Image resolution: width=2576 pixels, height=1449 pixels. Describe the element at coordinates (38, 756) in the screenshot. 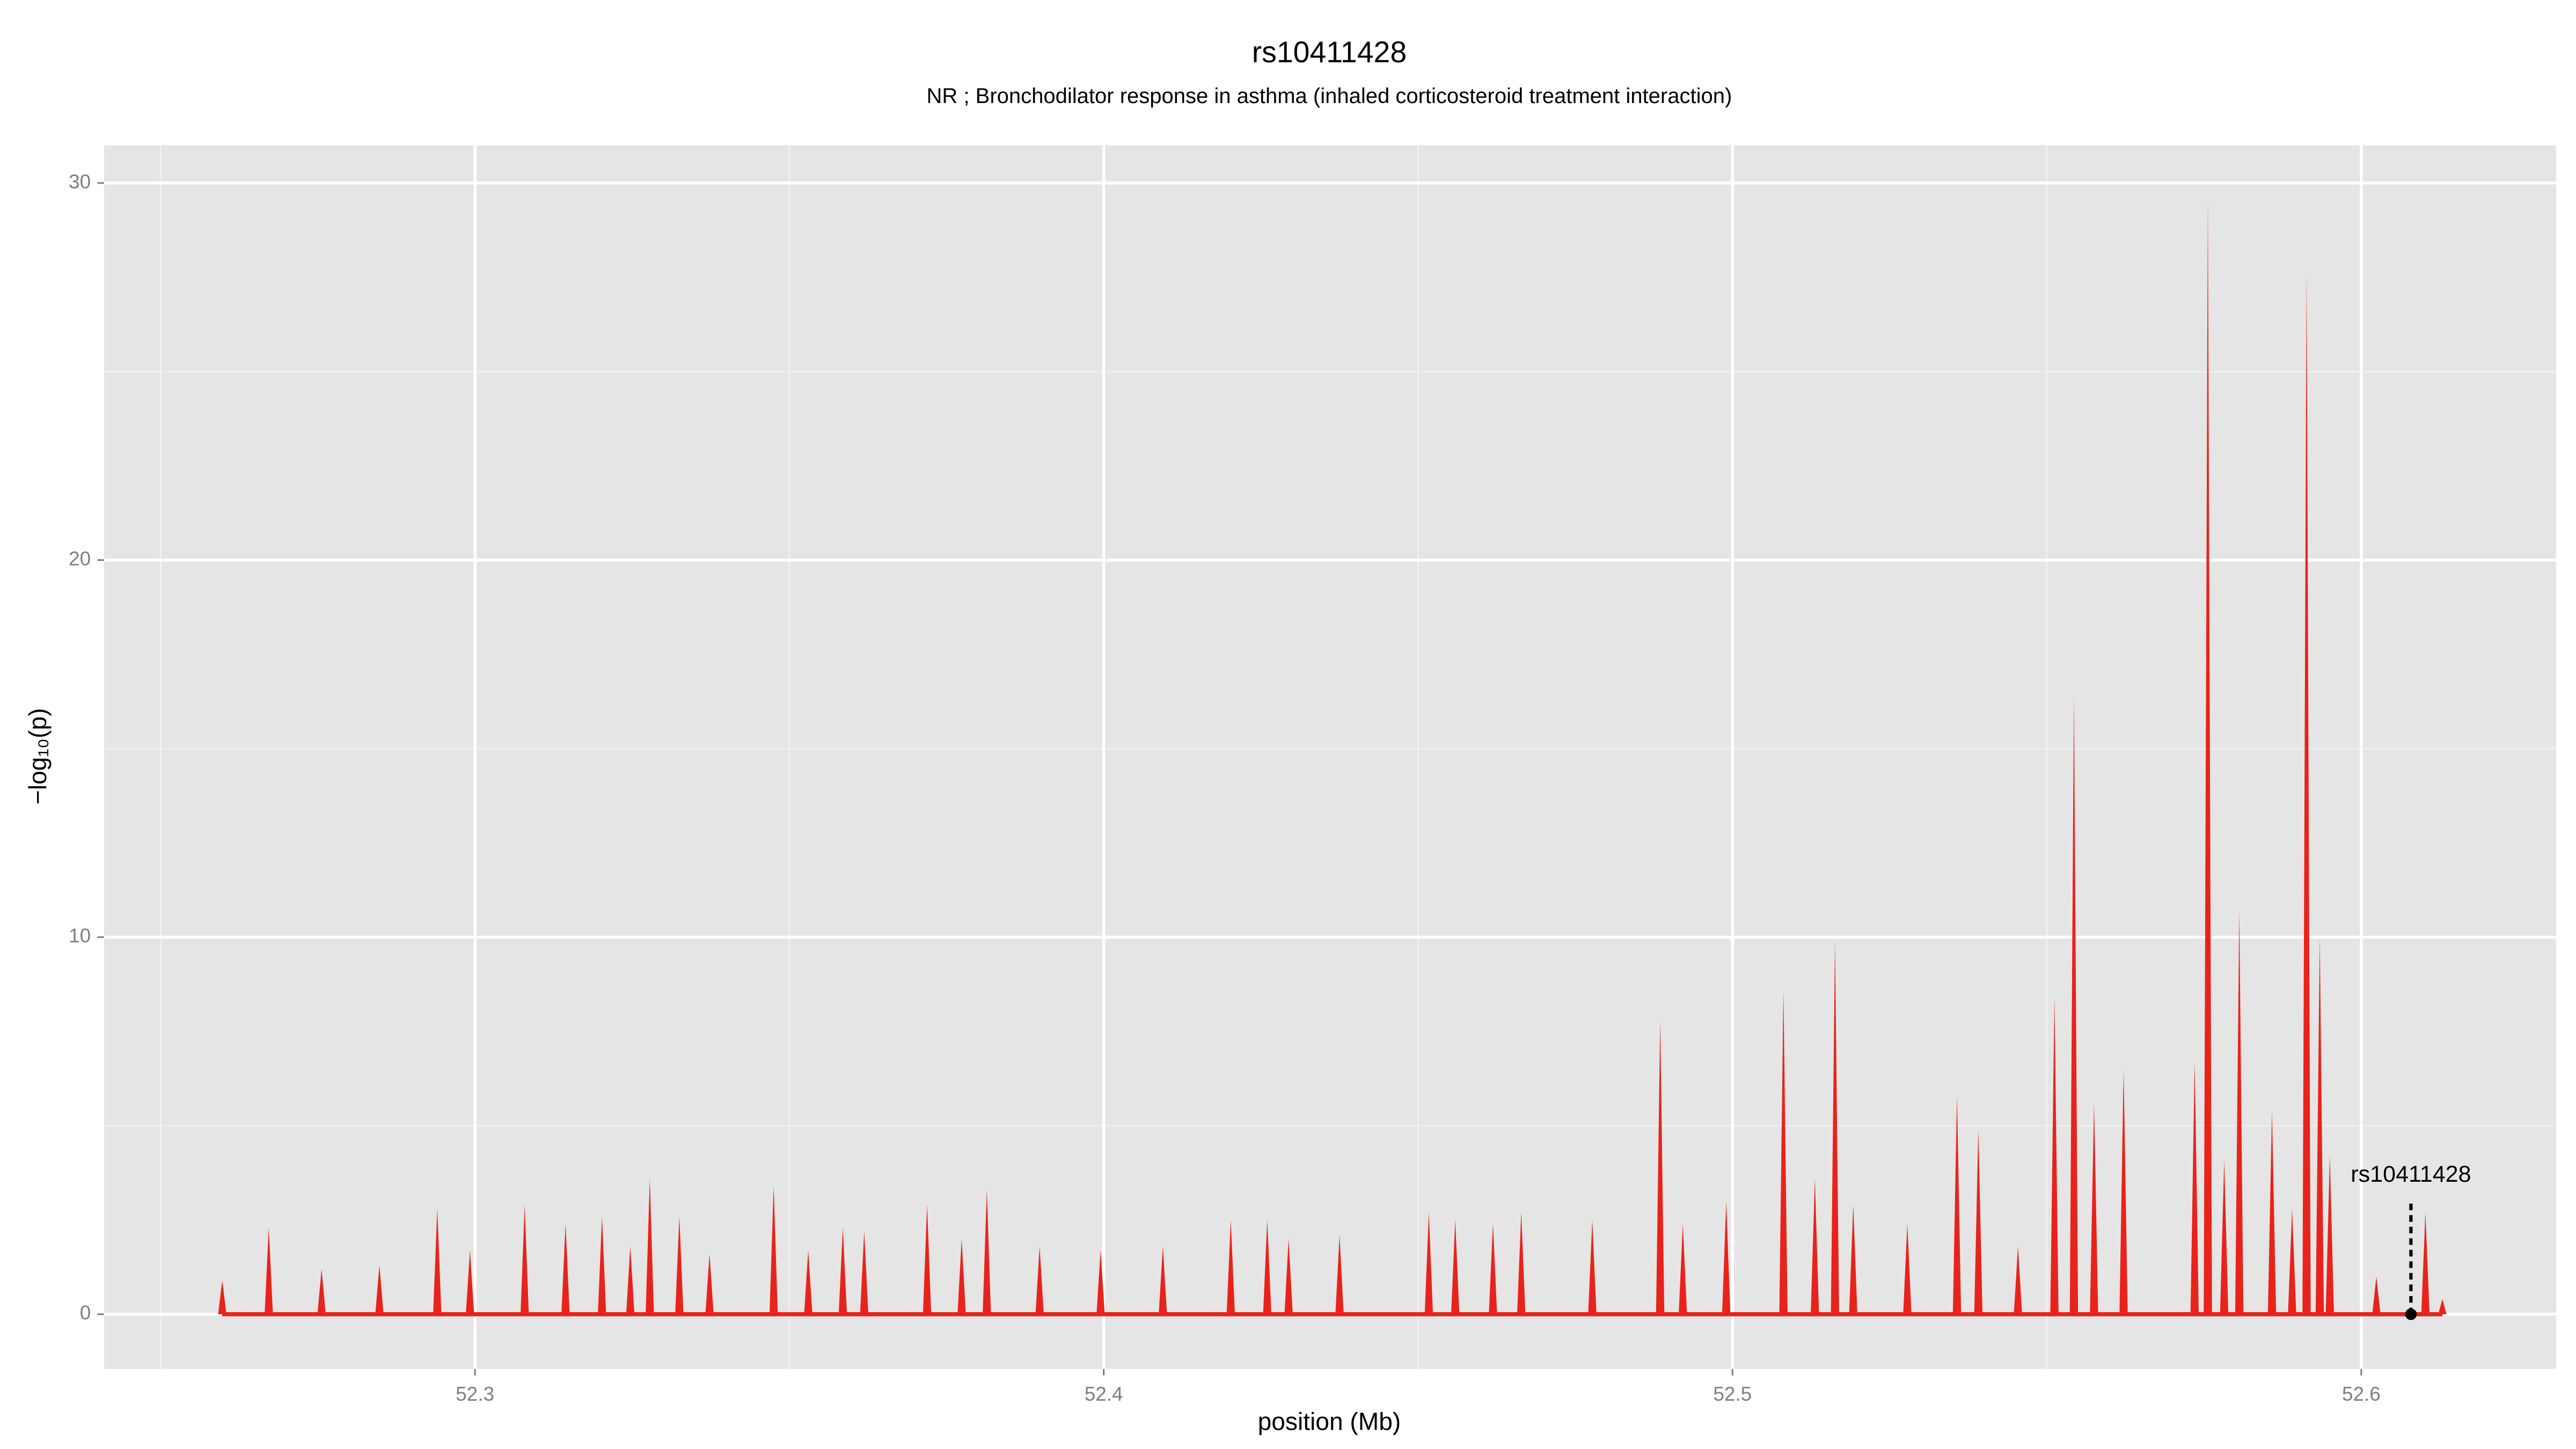

I see `y-axis-label: −log₁₀(p)` at that location.